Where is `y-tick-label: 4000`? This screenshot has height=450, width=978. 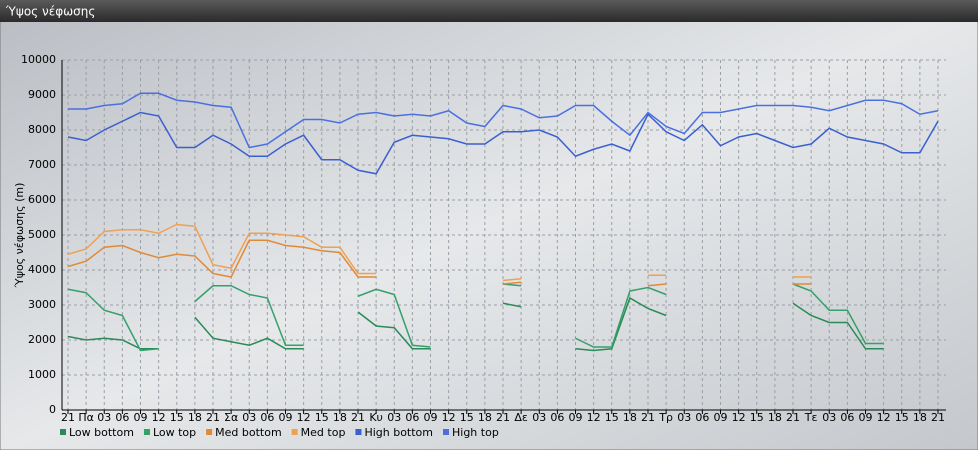
y-tick-label: 4000 is located at coordinates (42, 269).